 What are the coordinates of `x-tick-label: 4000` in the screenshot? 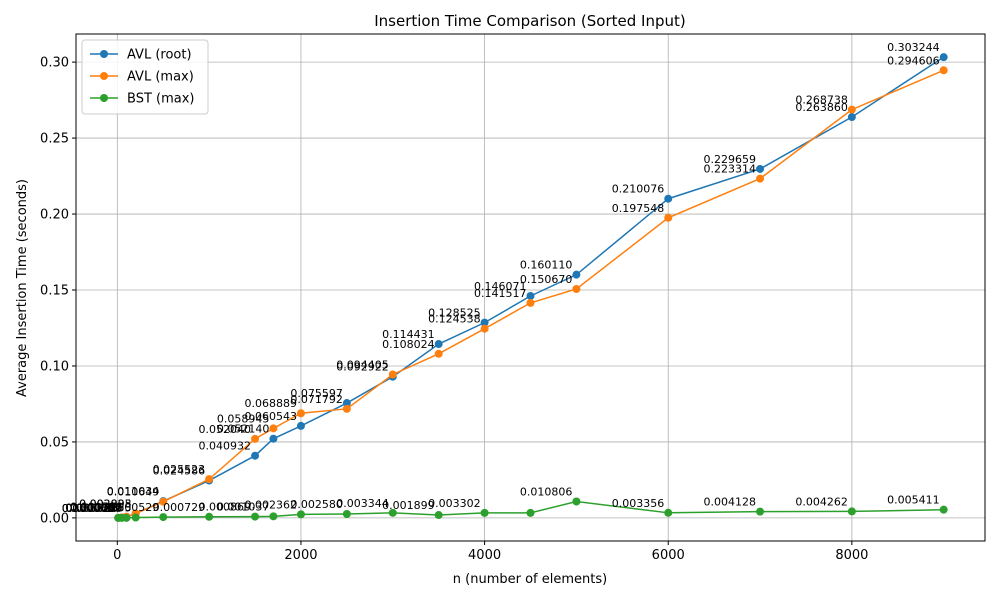 It's located at (484, 555).